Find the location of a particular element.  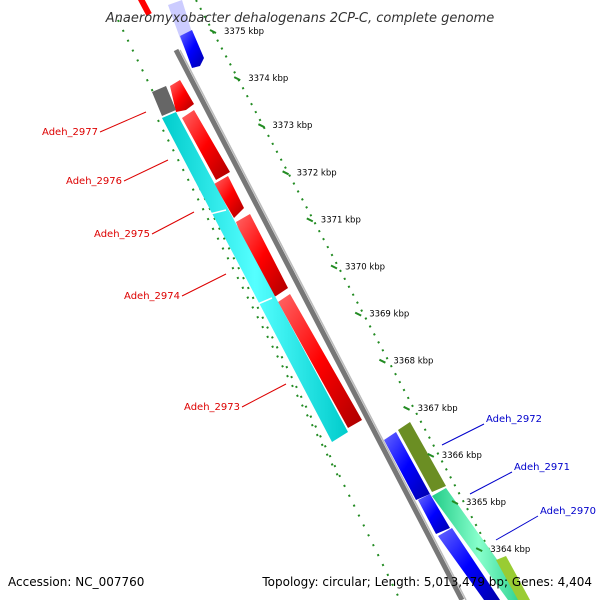

accession-label: Accession: NC_007760 is located at coordinates (76, 582).